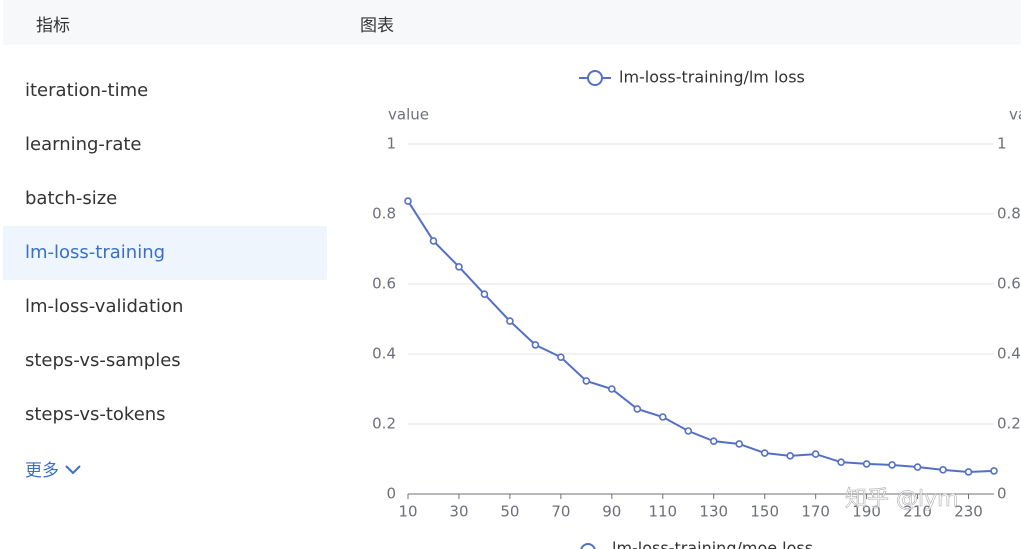  Describe the element at coordinates (73, 470) in the screenshot. I see `chevron` at that location.